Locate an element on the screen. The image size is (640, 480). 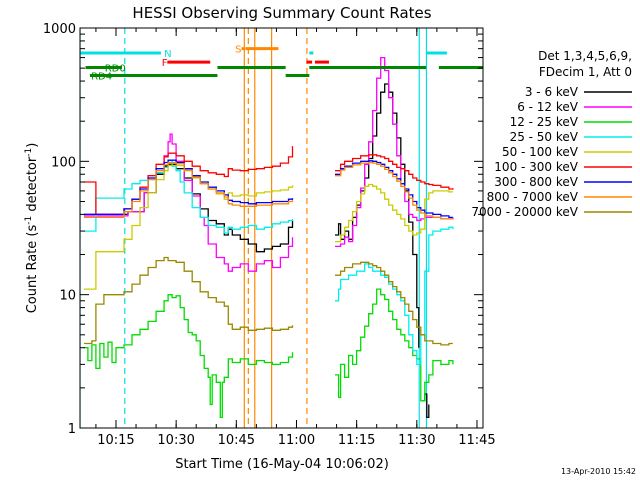
y-tick-label: 1000 is located at coordinates (59, 29).